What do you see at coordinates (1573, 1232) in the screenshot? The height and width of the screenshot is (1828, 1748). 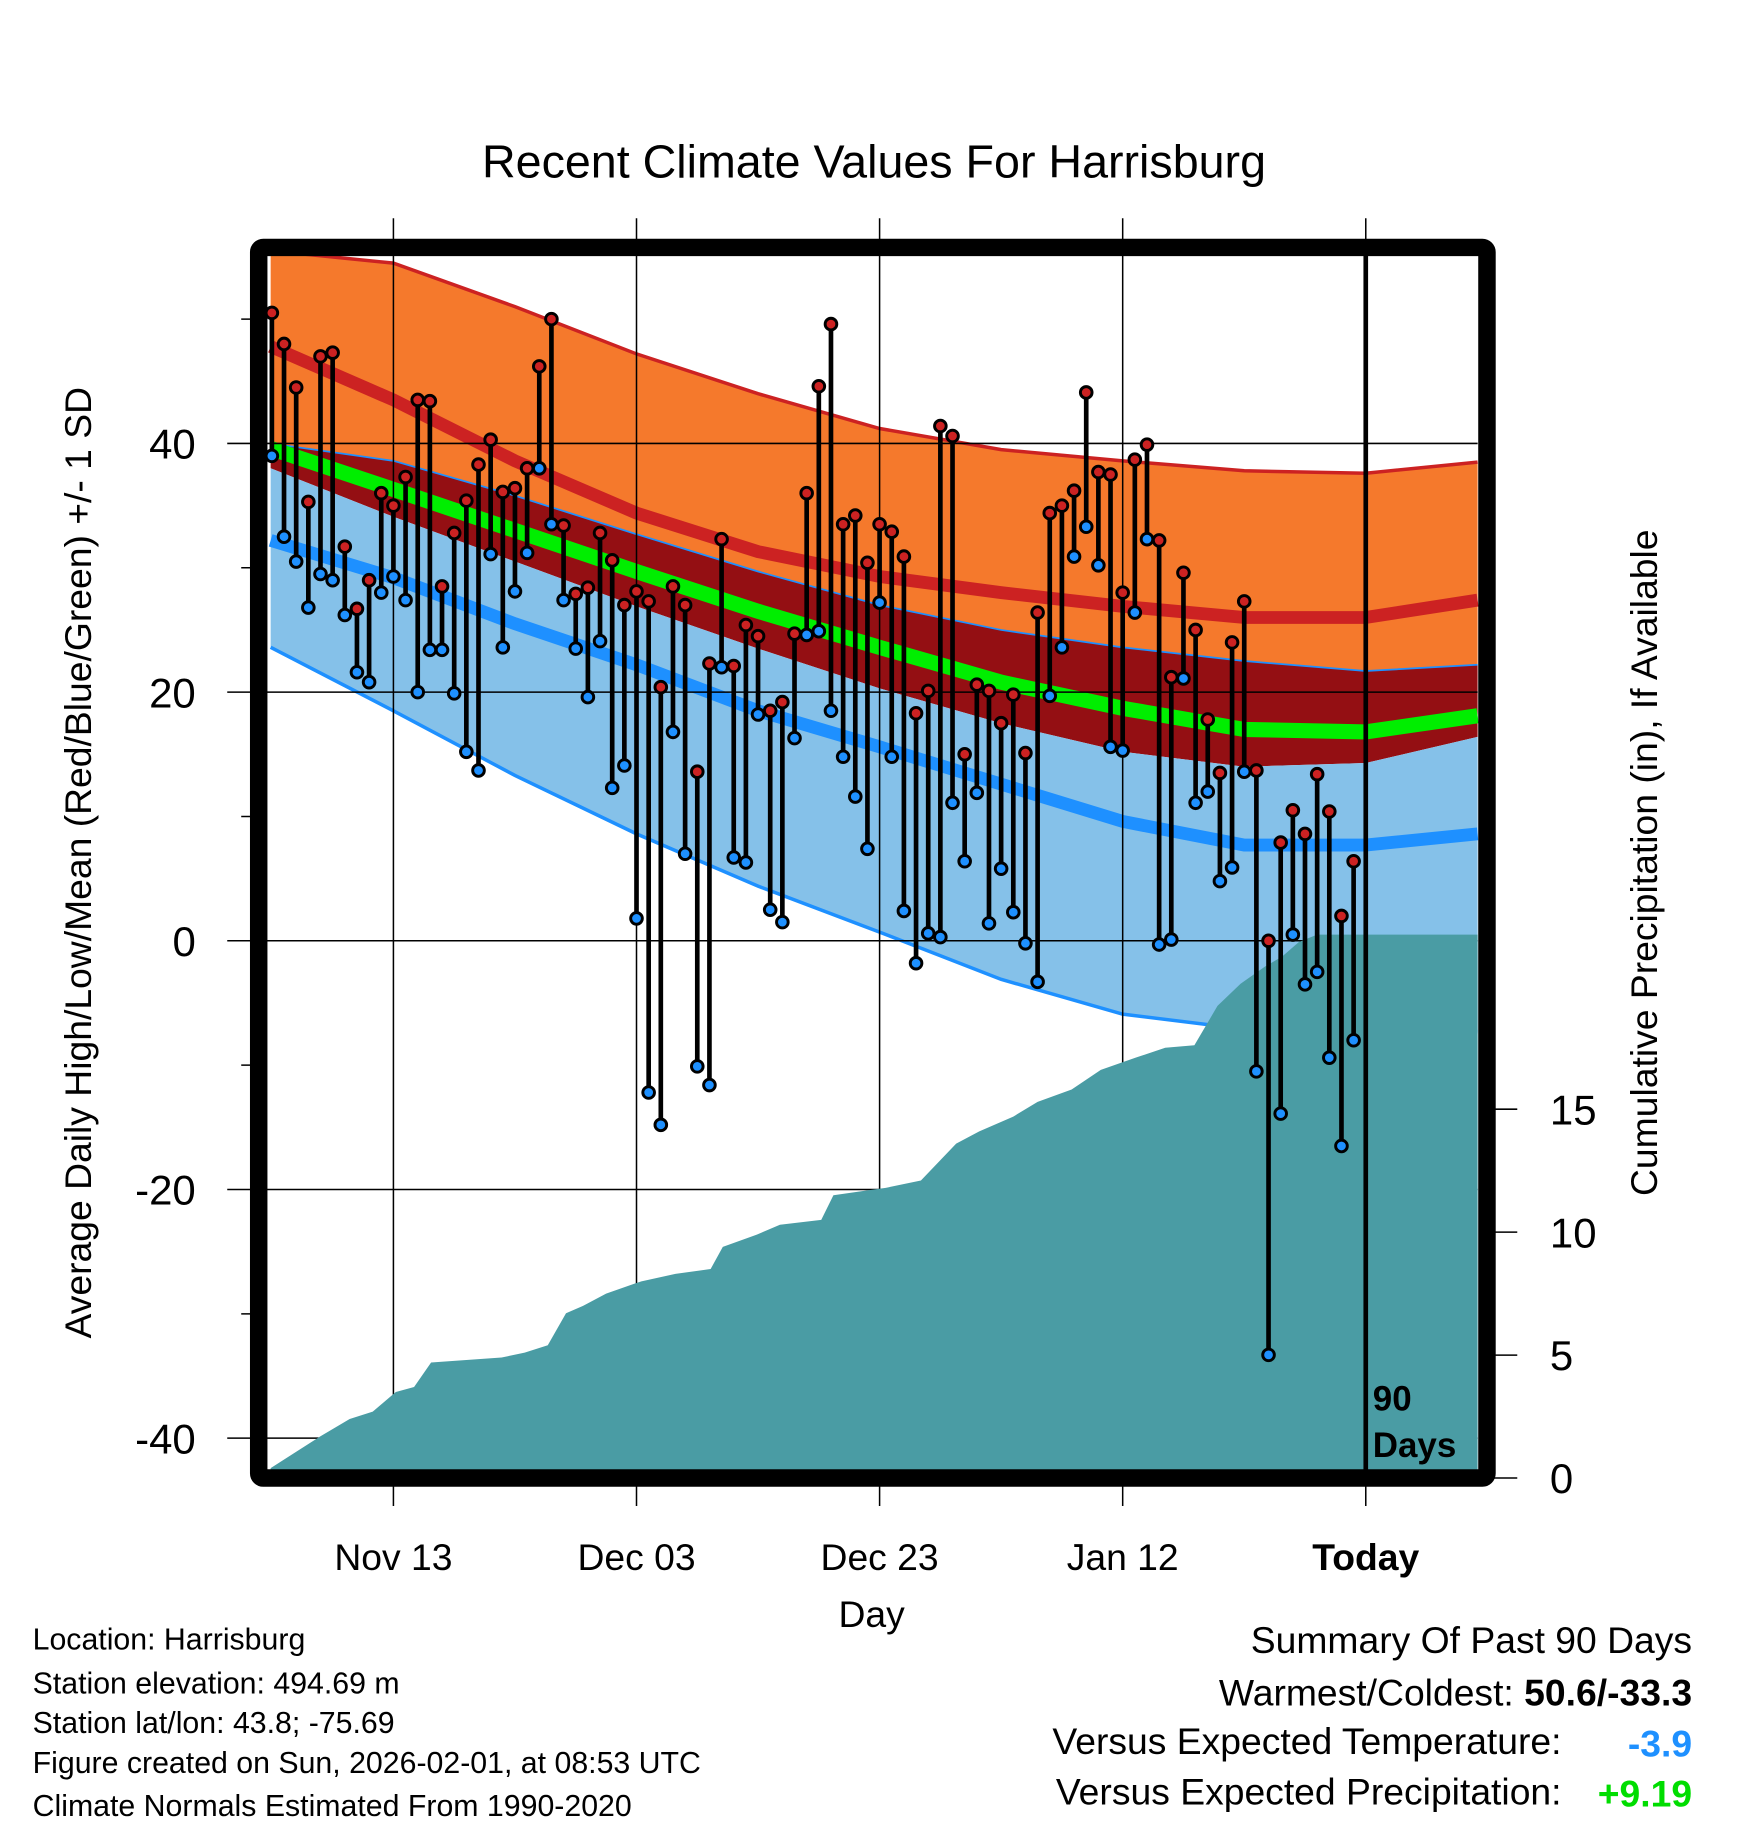 I see `y2-tick-label: 10` at bounding box center [1573, 1232].